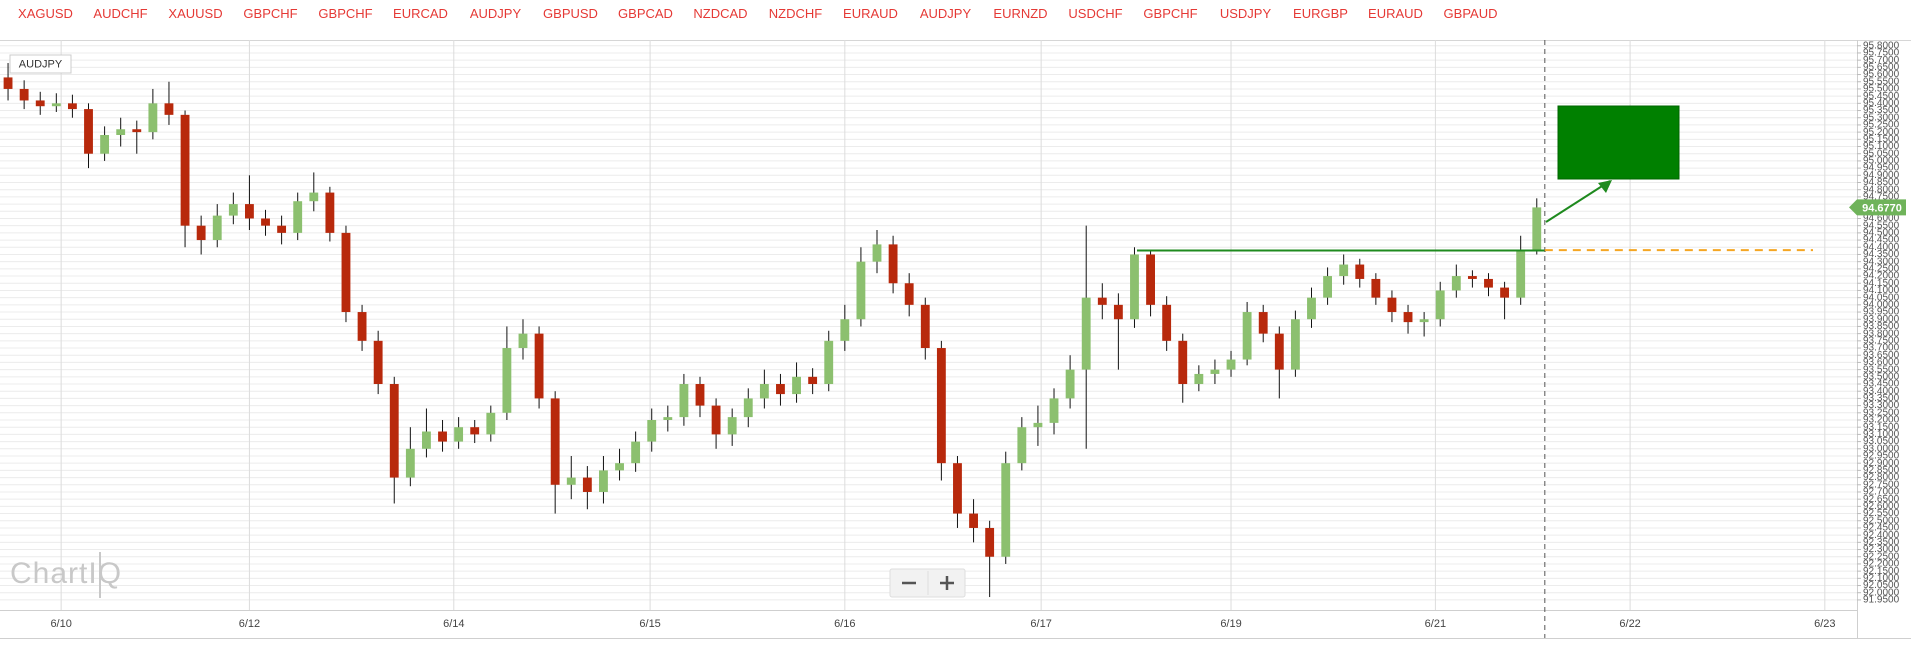 Image resolution: width=1911 pixels, height=646 pixels. I want to click on zoom-in-button, so click(946, 583).